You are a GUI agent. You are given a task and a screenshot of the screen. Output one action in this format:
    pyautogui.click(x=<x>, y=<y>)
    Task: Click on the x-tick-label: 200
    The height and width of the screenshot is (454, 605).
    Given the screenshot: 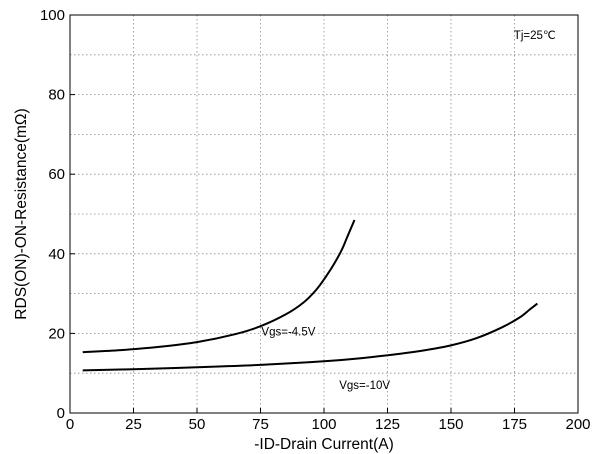 What is the action you would take?
    pyautogui.click(x=577, y=424)
    